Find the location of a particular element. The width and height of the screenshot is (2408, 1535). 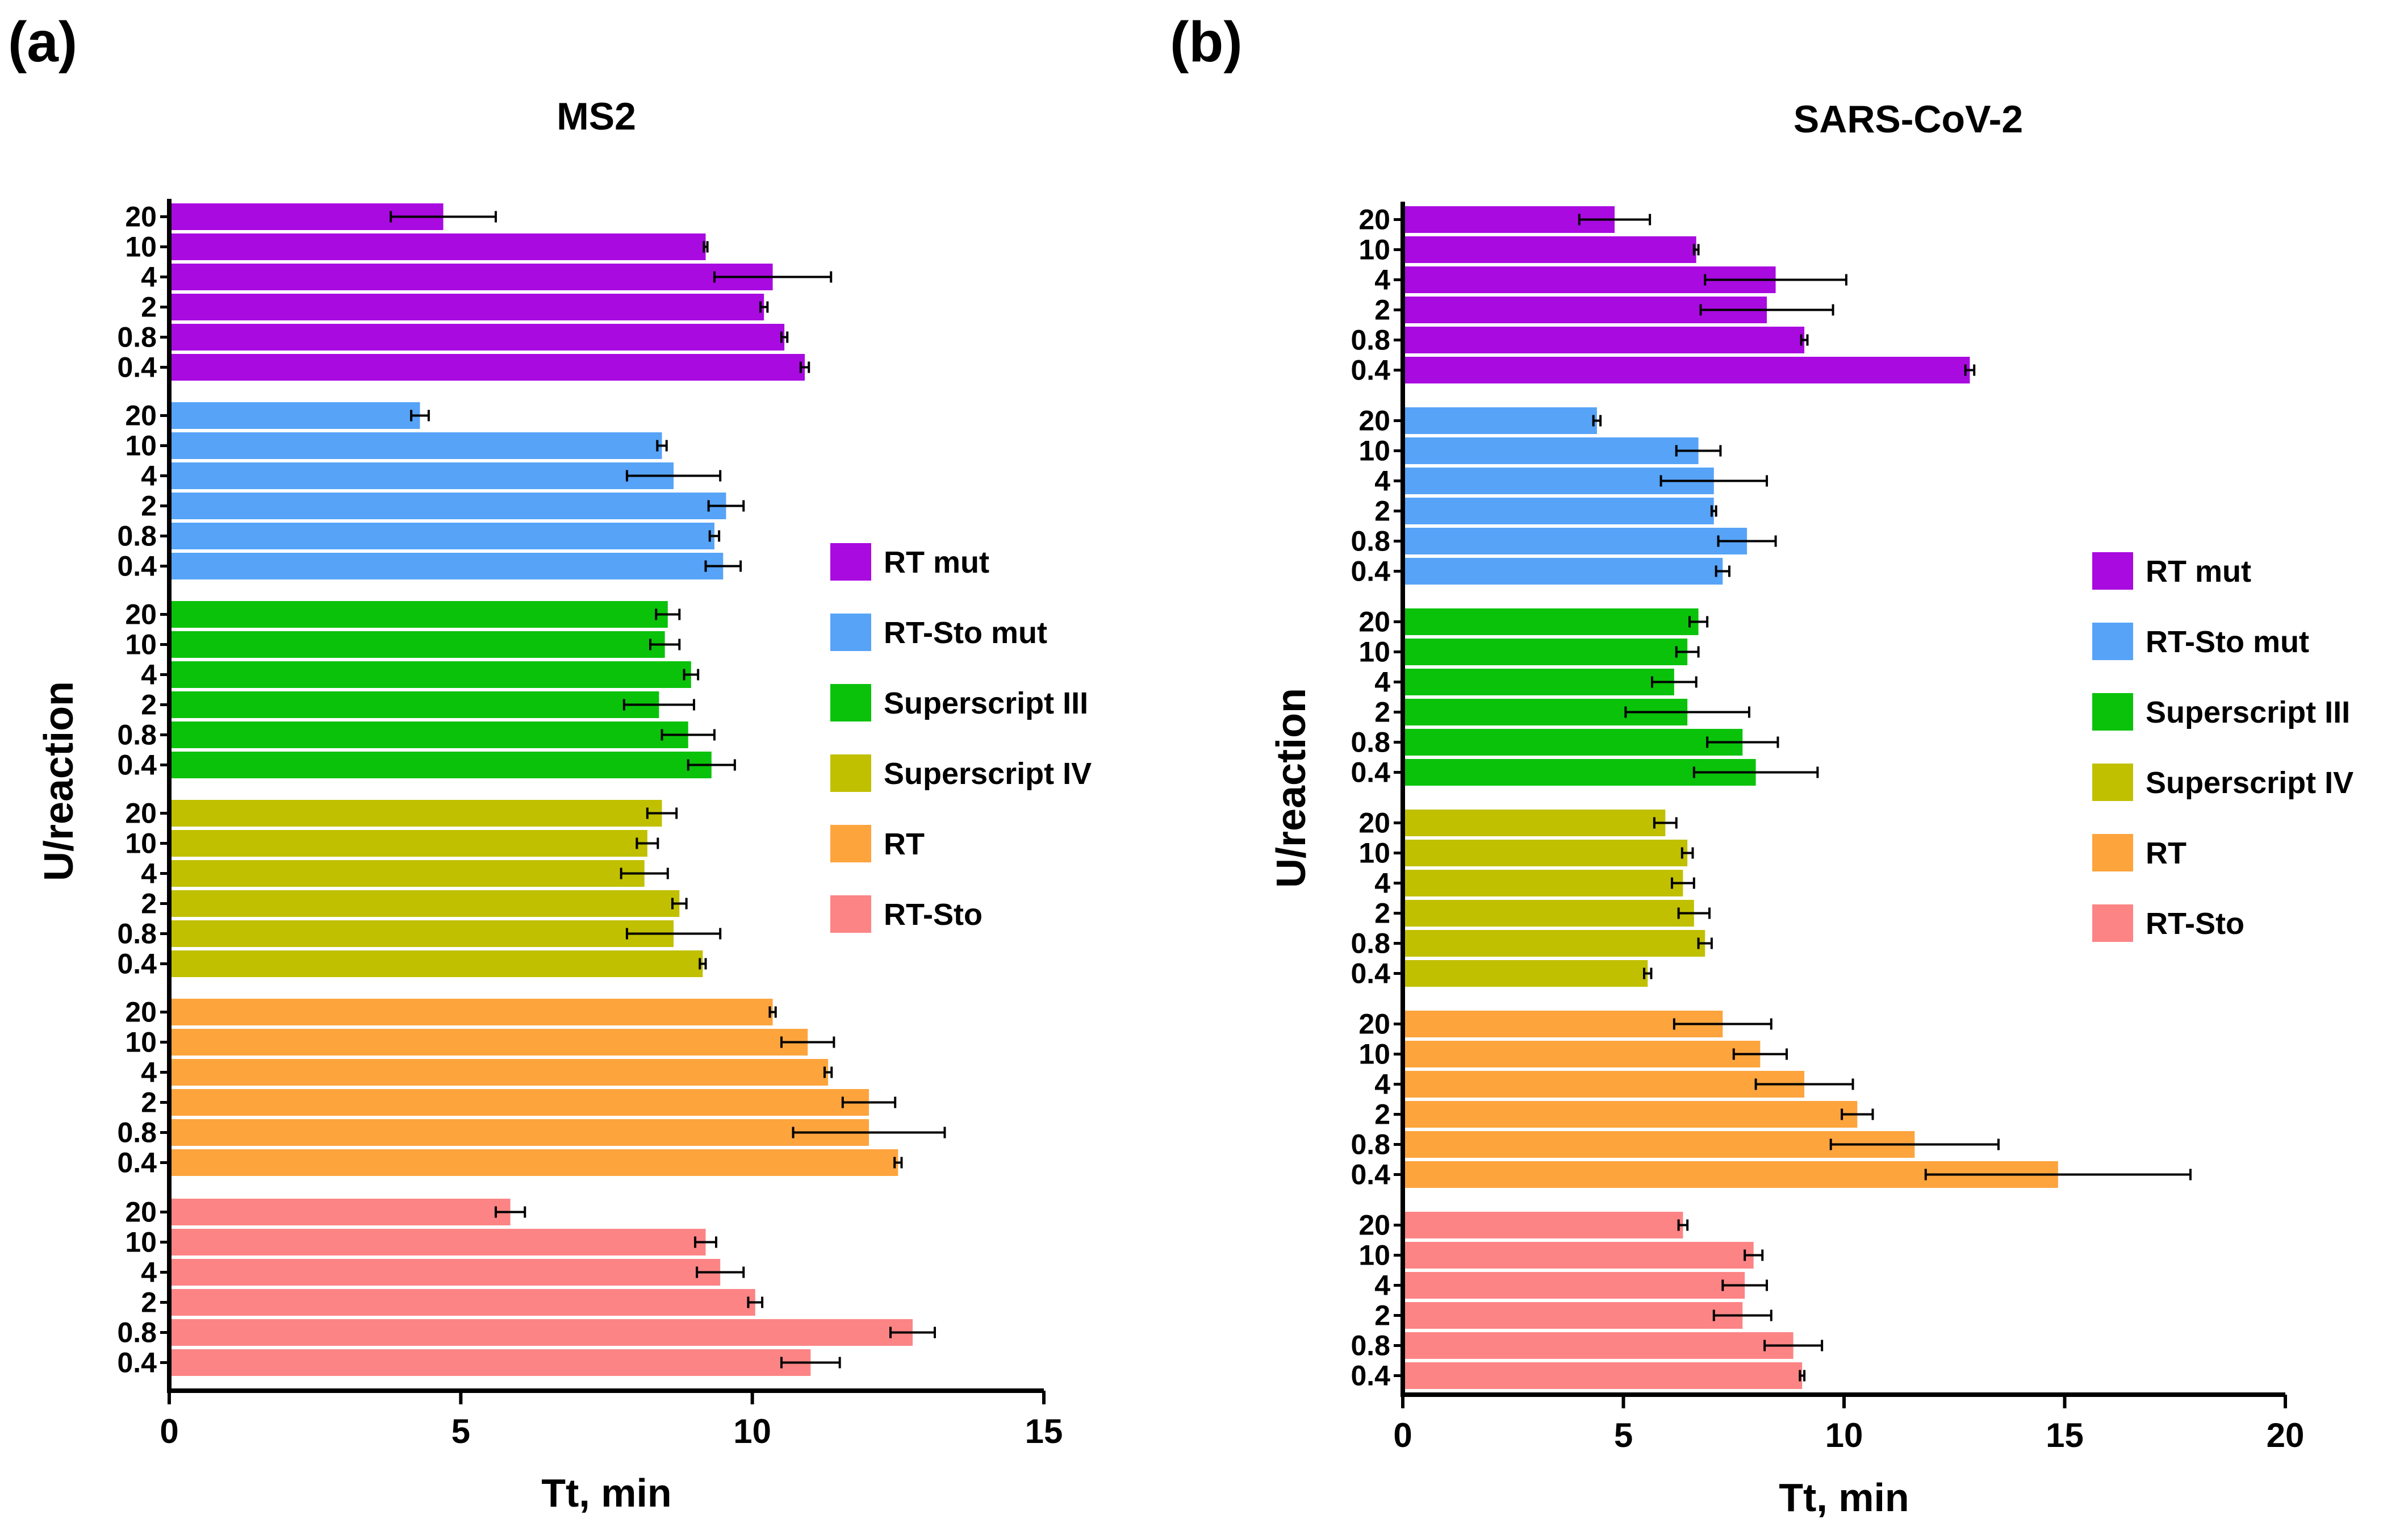

panel-label: (a) is located at coordinates (42, 42).